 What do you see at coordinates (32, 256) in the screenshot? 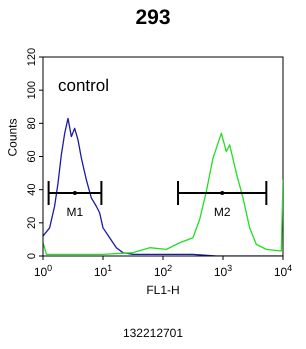
I see `y-tick-label: 0` at bounding box center [32, 256].